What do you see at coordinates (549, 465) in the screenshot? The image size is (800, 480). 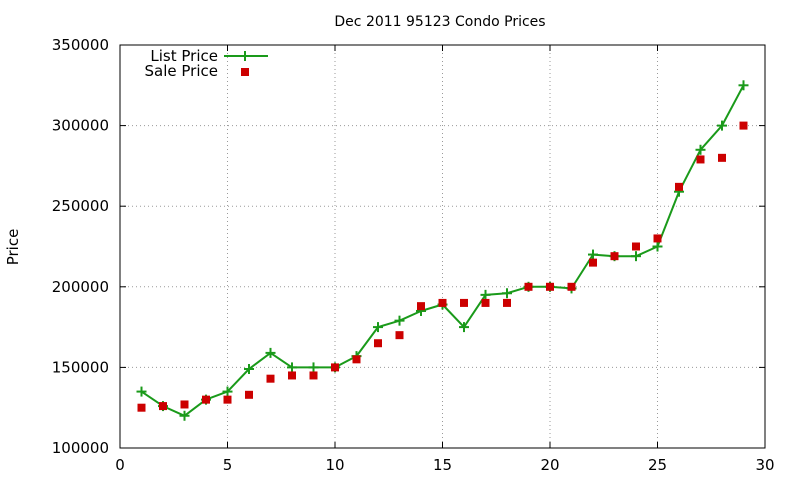 I see `x-tick-label: 20` at bounding box center [549, 465].